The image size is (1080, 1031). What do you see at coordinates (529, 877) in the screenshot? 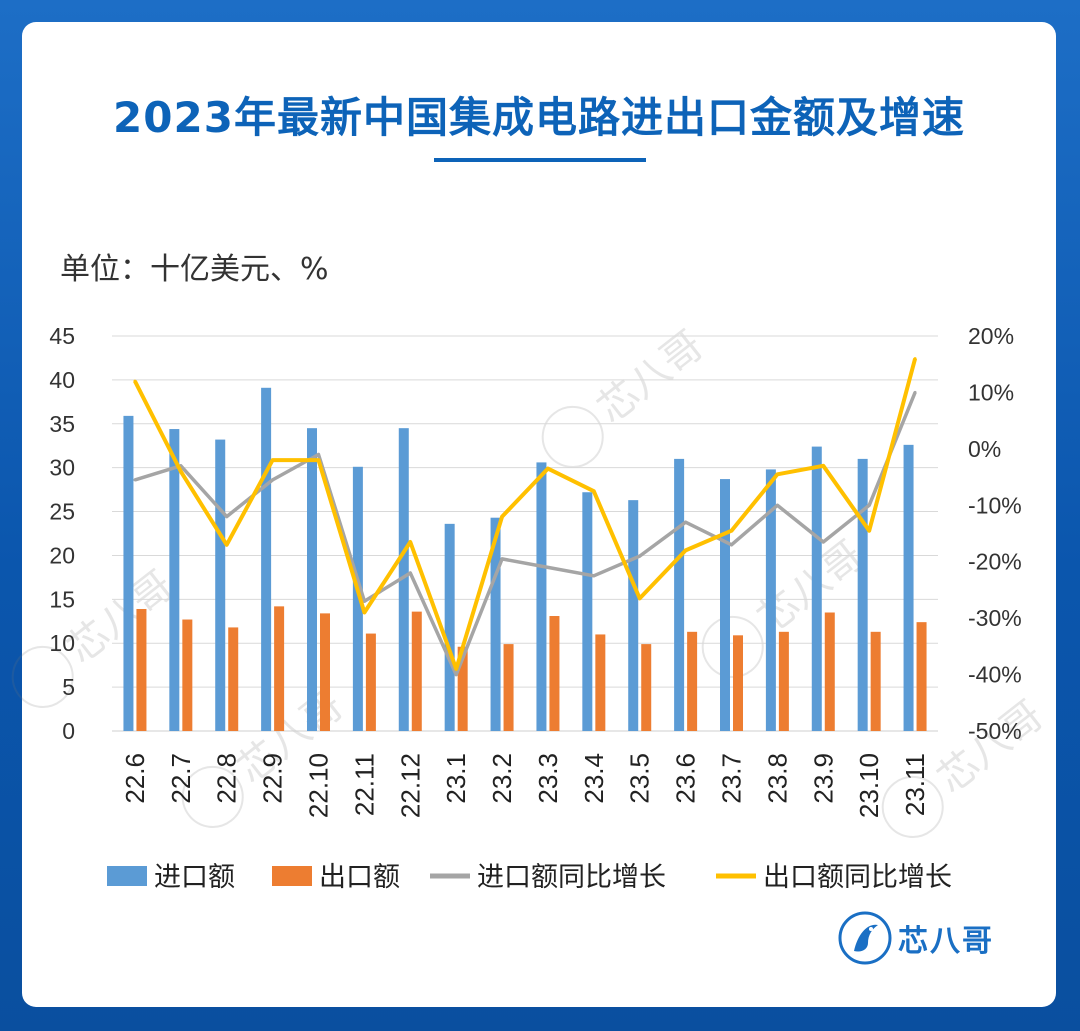
I see `legend: 进口额 出口额 进口额同比增长 出口额同比增长` at bounding box center [529, 877].